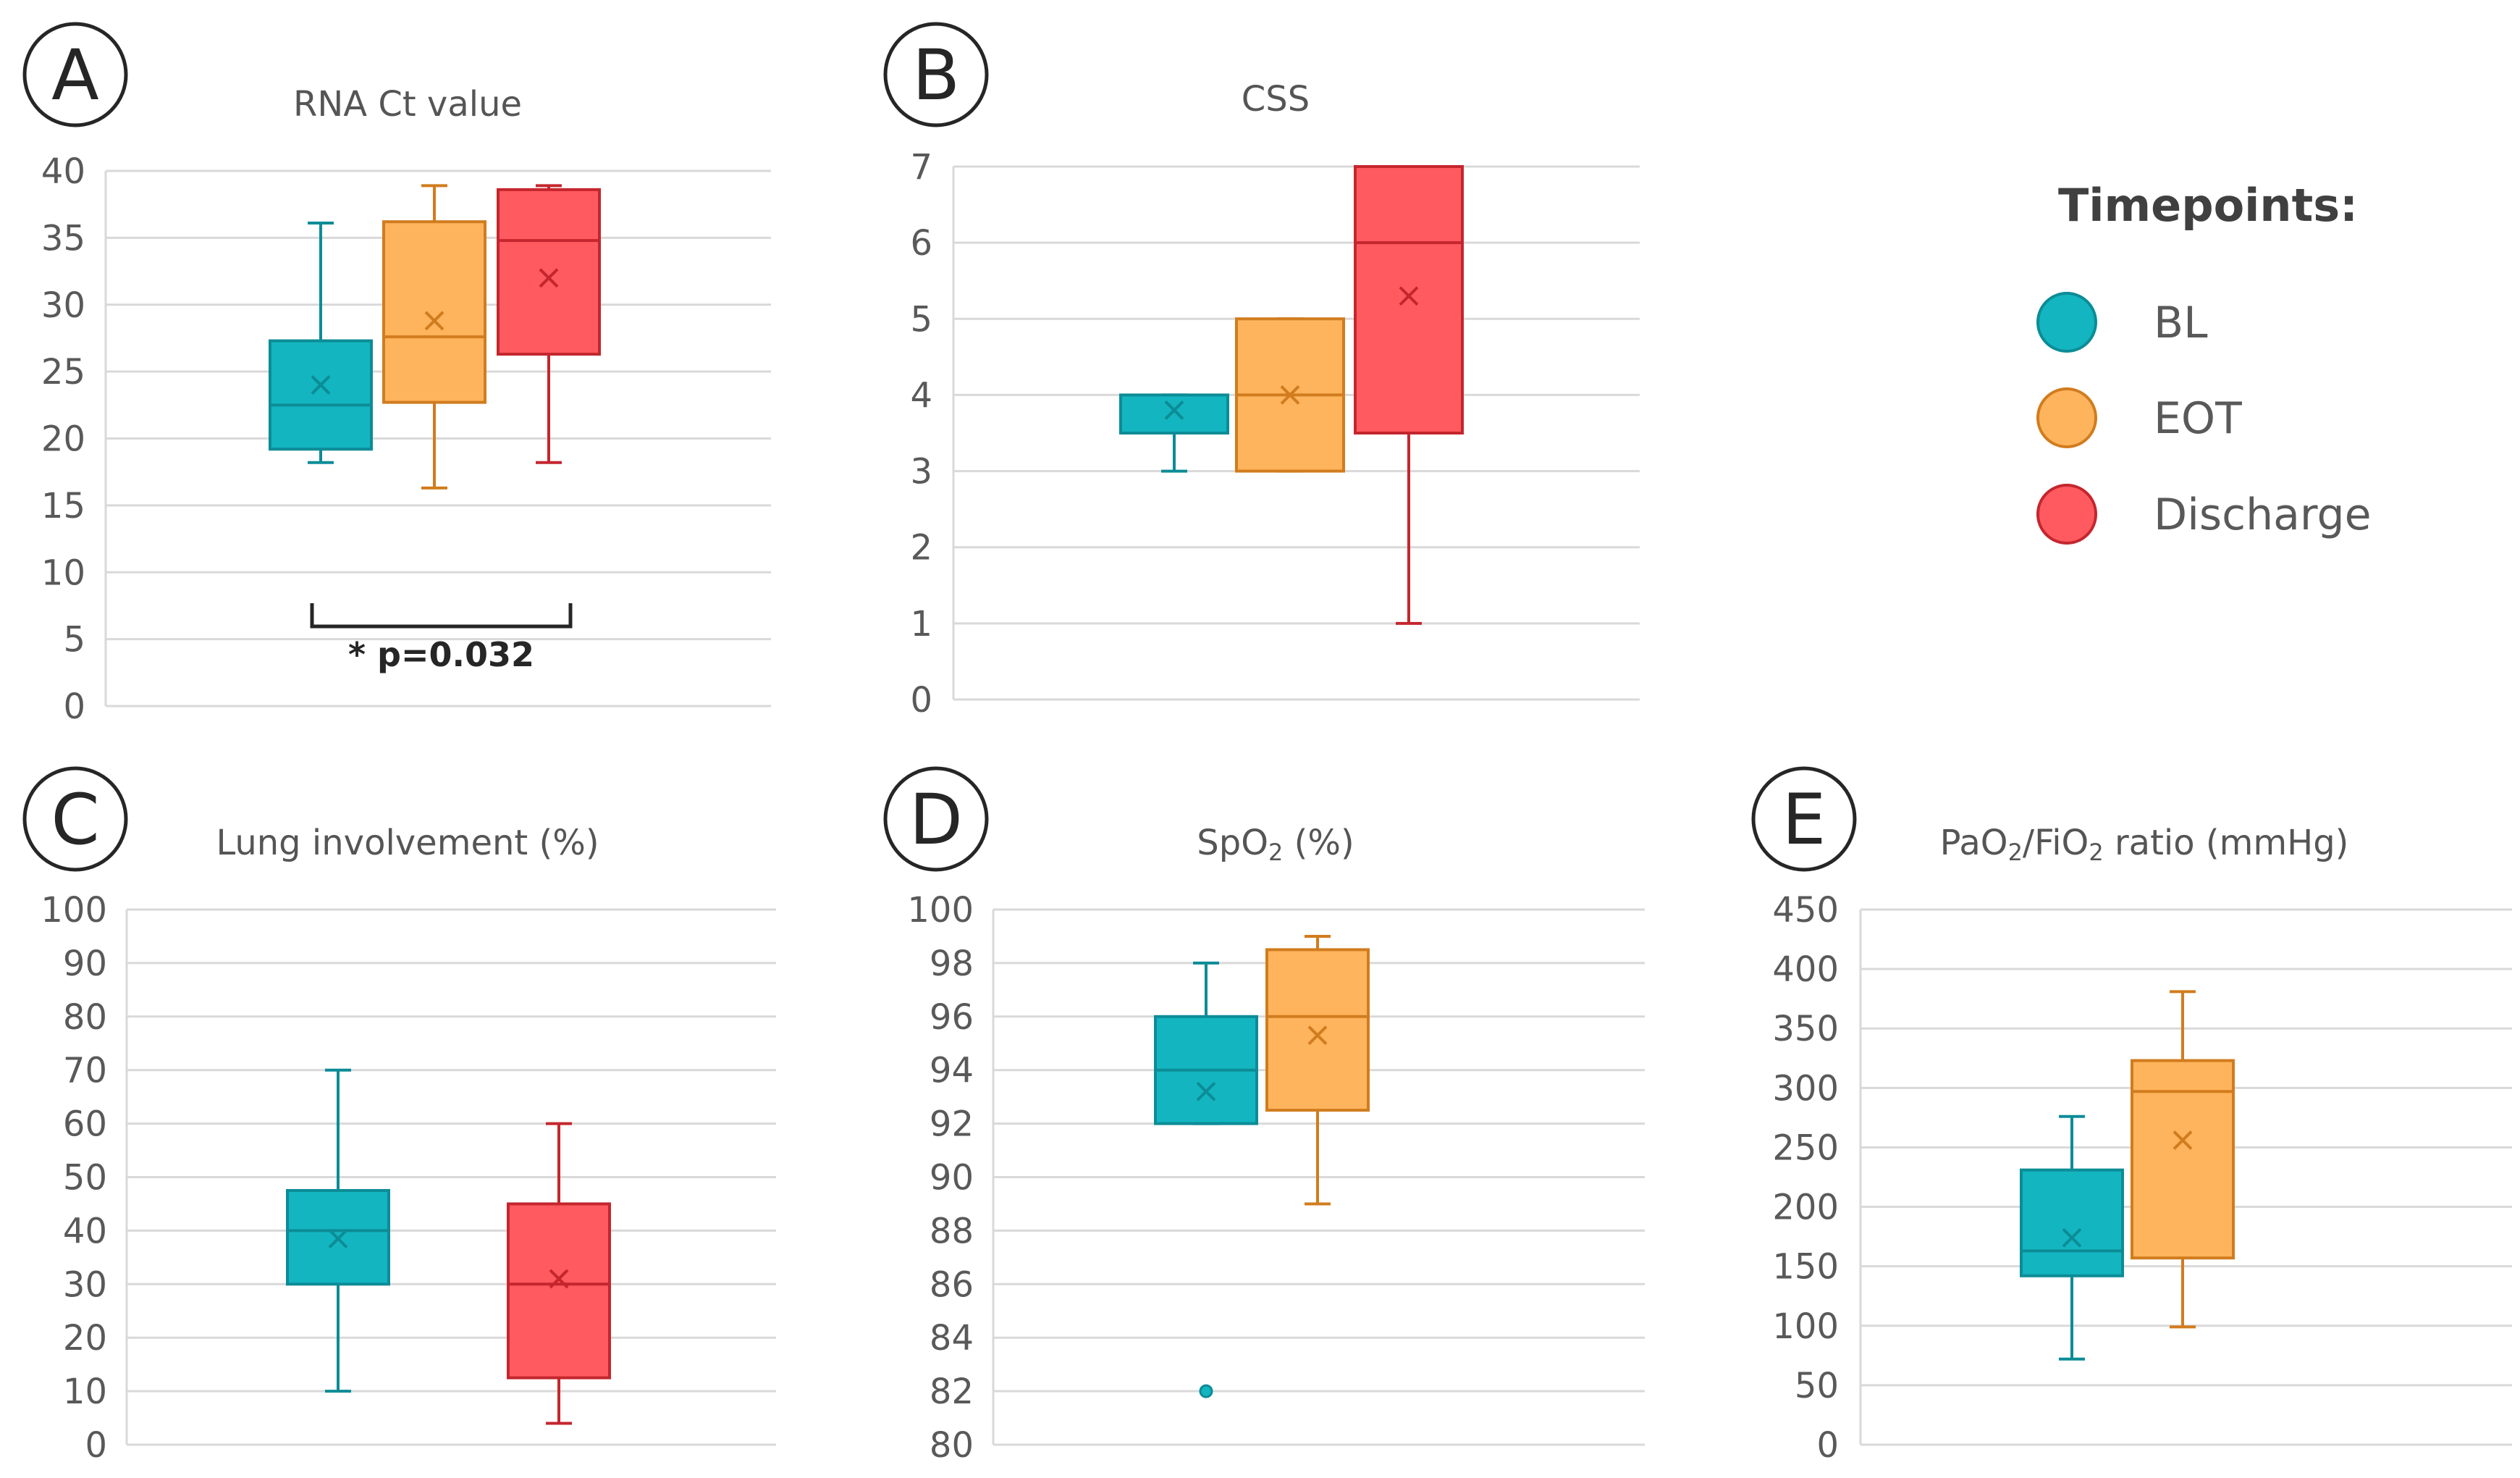 The height and width of the screenshot is (1478, 2520). Describe the element at coordinates (952, 1284) in the screenshot. I see `y-tick-label: 86` at that location.